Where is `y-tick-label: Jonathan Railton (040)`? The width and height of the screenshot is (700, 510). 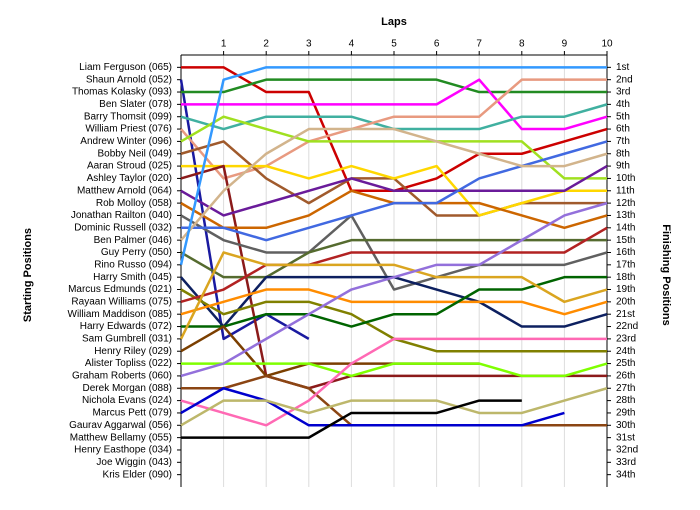 y-tick-label: Jonathan Railton (040) is located at coordinates (121, 215).